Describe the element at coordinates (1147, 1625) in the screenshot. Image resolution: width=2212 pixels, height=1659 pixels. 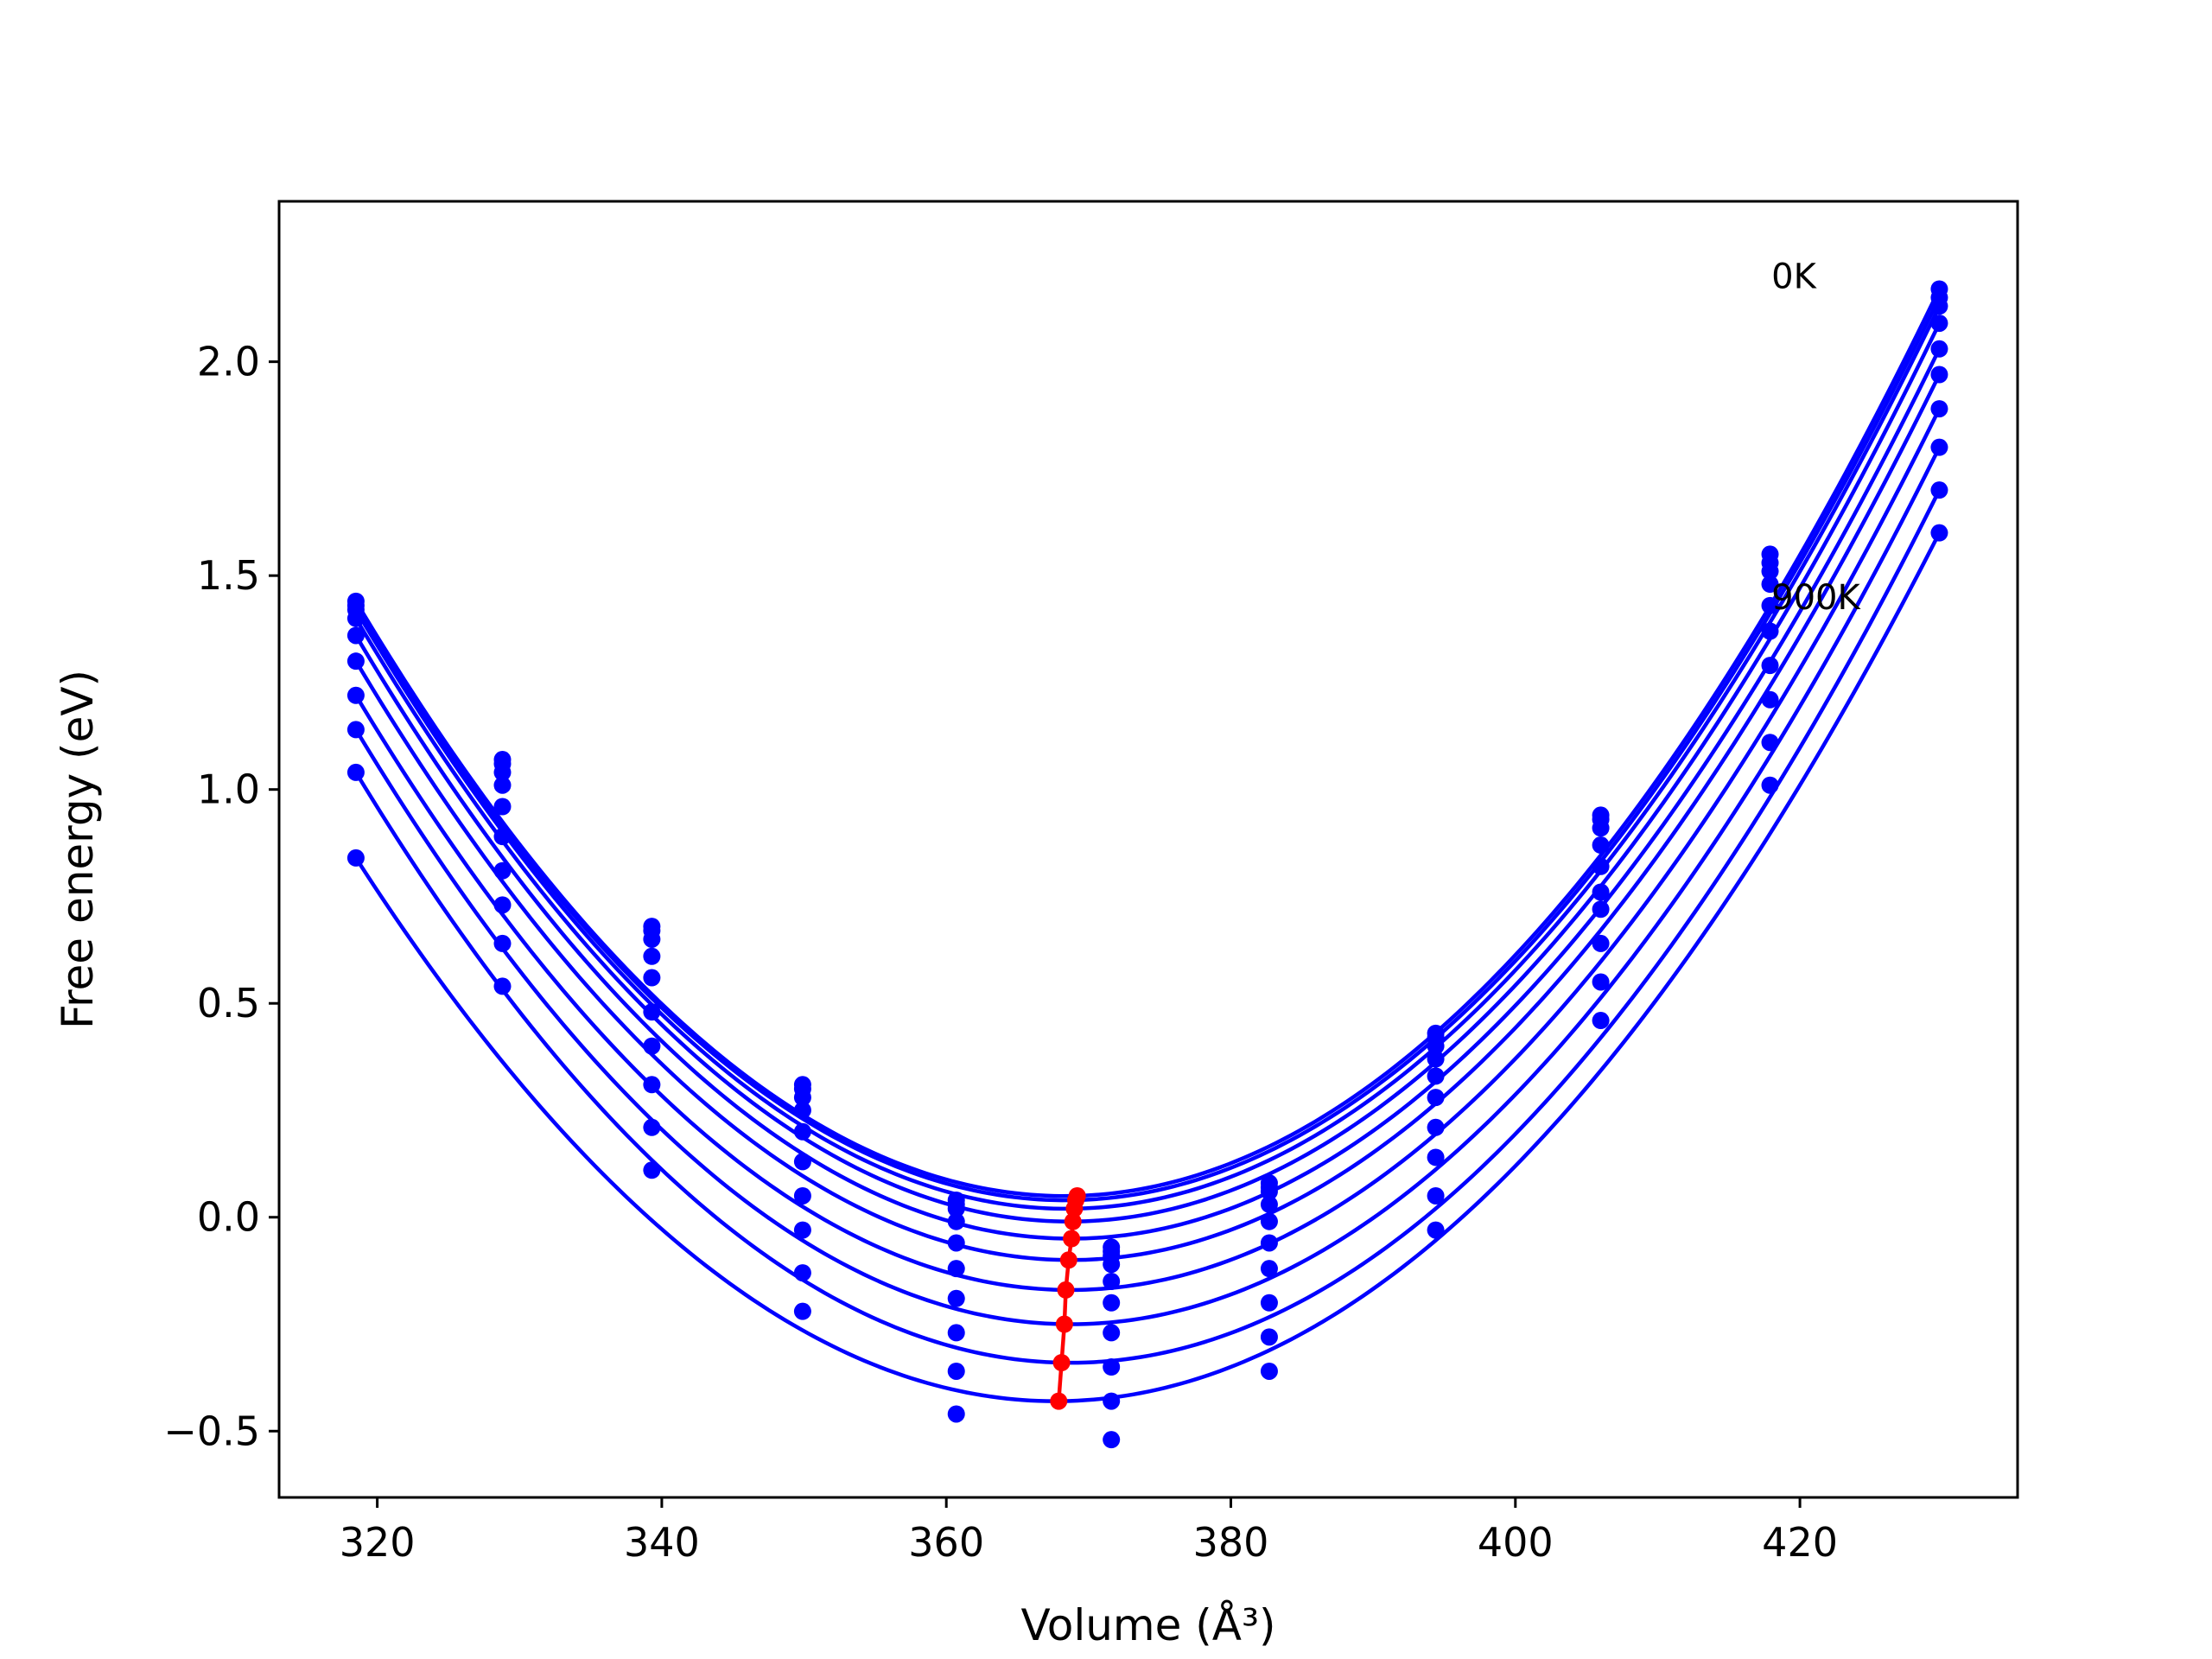
I see `x-axis-label: Volume (Å³)` at that location.